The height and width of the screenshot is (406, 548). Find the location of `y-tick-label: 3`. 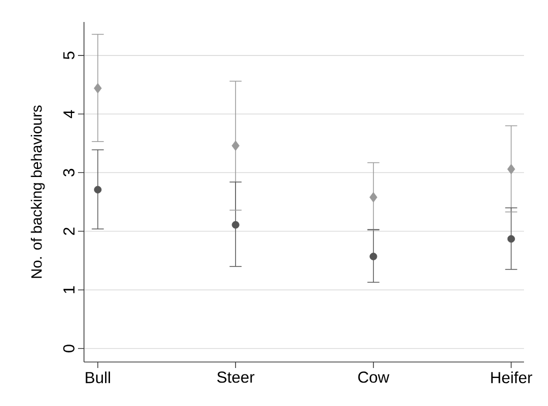

y-tick-label: 3 is located at coordinates (68, 172).